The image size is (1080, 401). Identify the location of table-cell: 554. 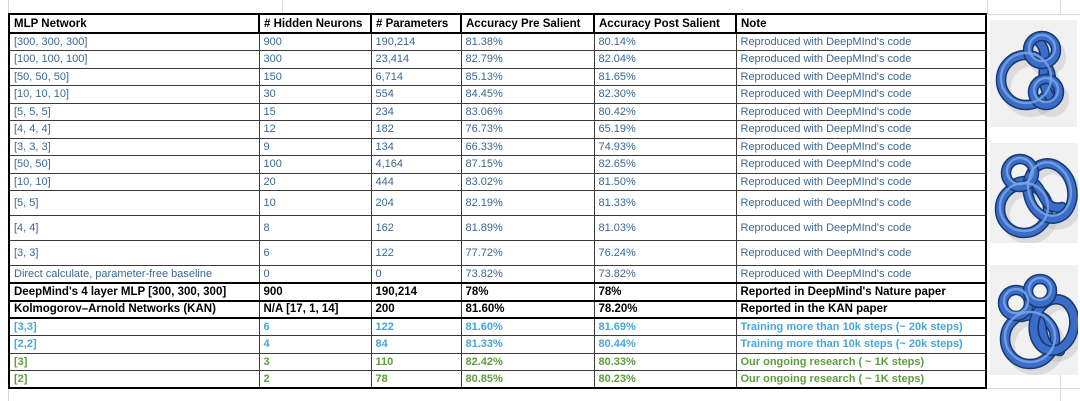
(416, 94).